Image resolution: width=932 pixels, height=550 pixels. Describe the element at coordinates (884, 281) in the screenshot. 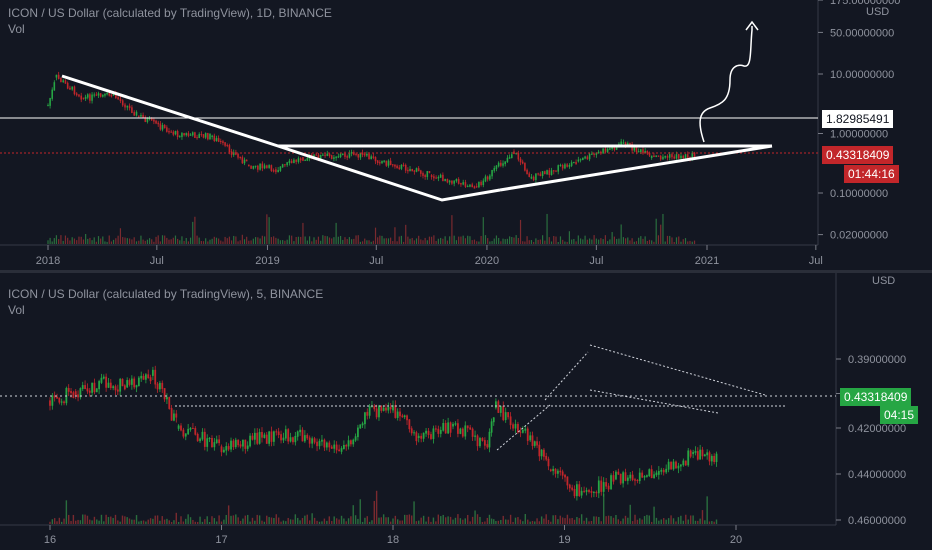

I see `bottom-currency-unit: USD` at that location.